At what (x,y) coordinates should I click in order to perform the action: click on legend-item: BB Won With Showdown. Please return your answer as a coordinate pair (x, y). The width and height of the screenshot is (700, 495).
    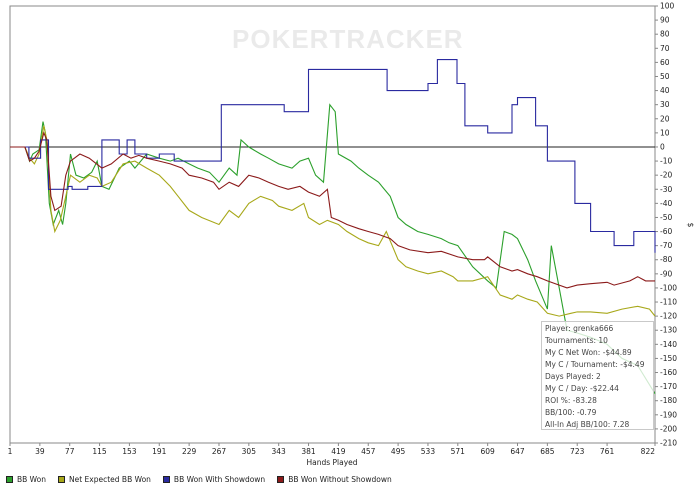
    Looking at the image, I should click on (214, 479).